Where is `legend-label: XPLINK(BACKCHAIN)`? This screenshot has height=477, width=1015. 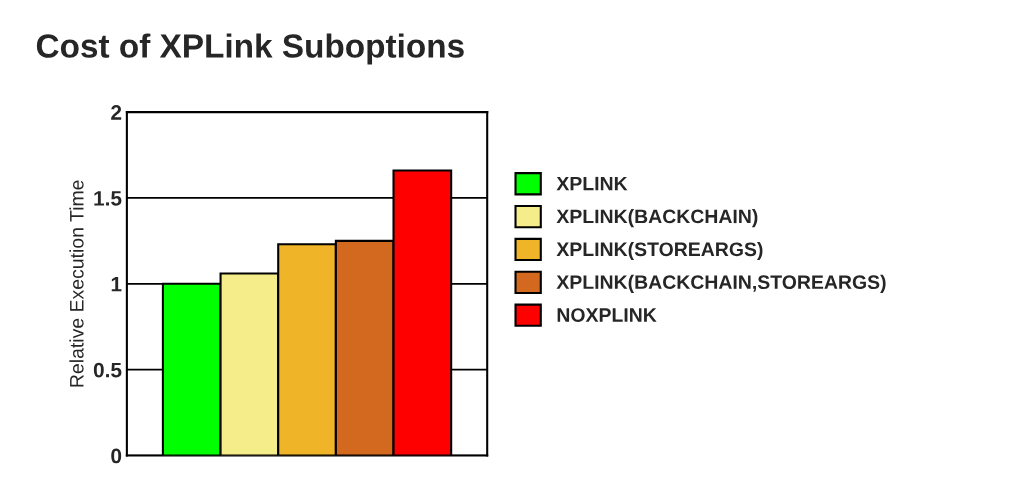
legend-label: XPLINK(BACKCHAIN) is located at coordinates (657, 218).